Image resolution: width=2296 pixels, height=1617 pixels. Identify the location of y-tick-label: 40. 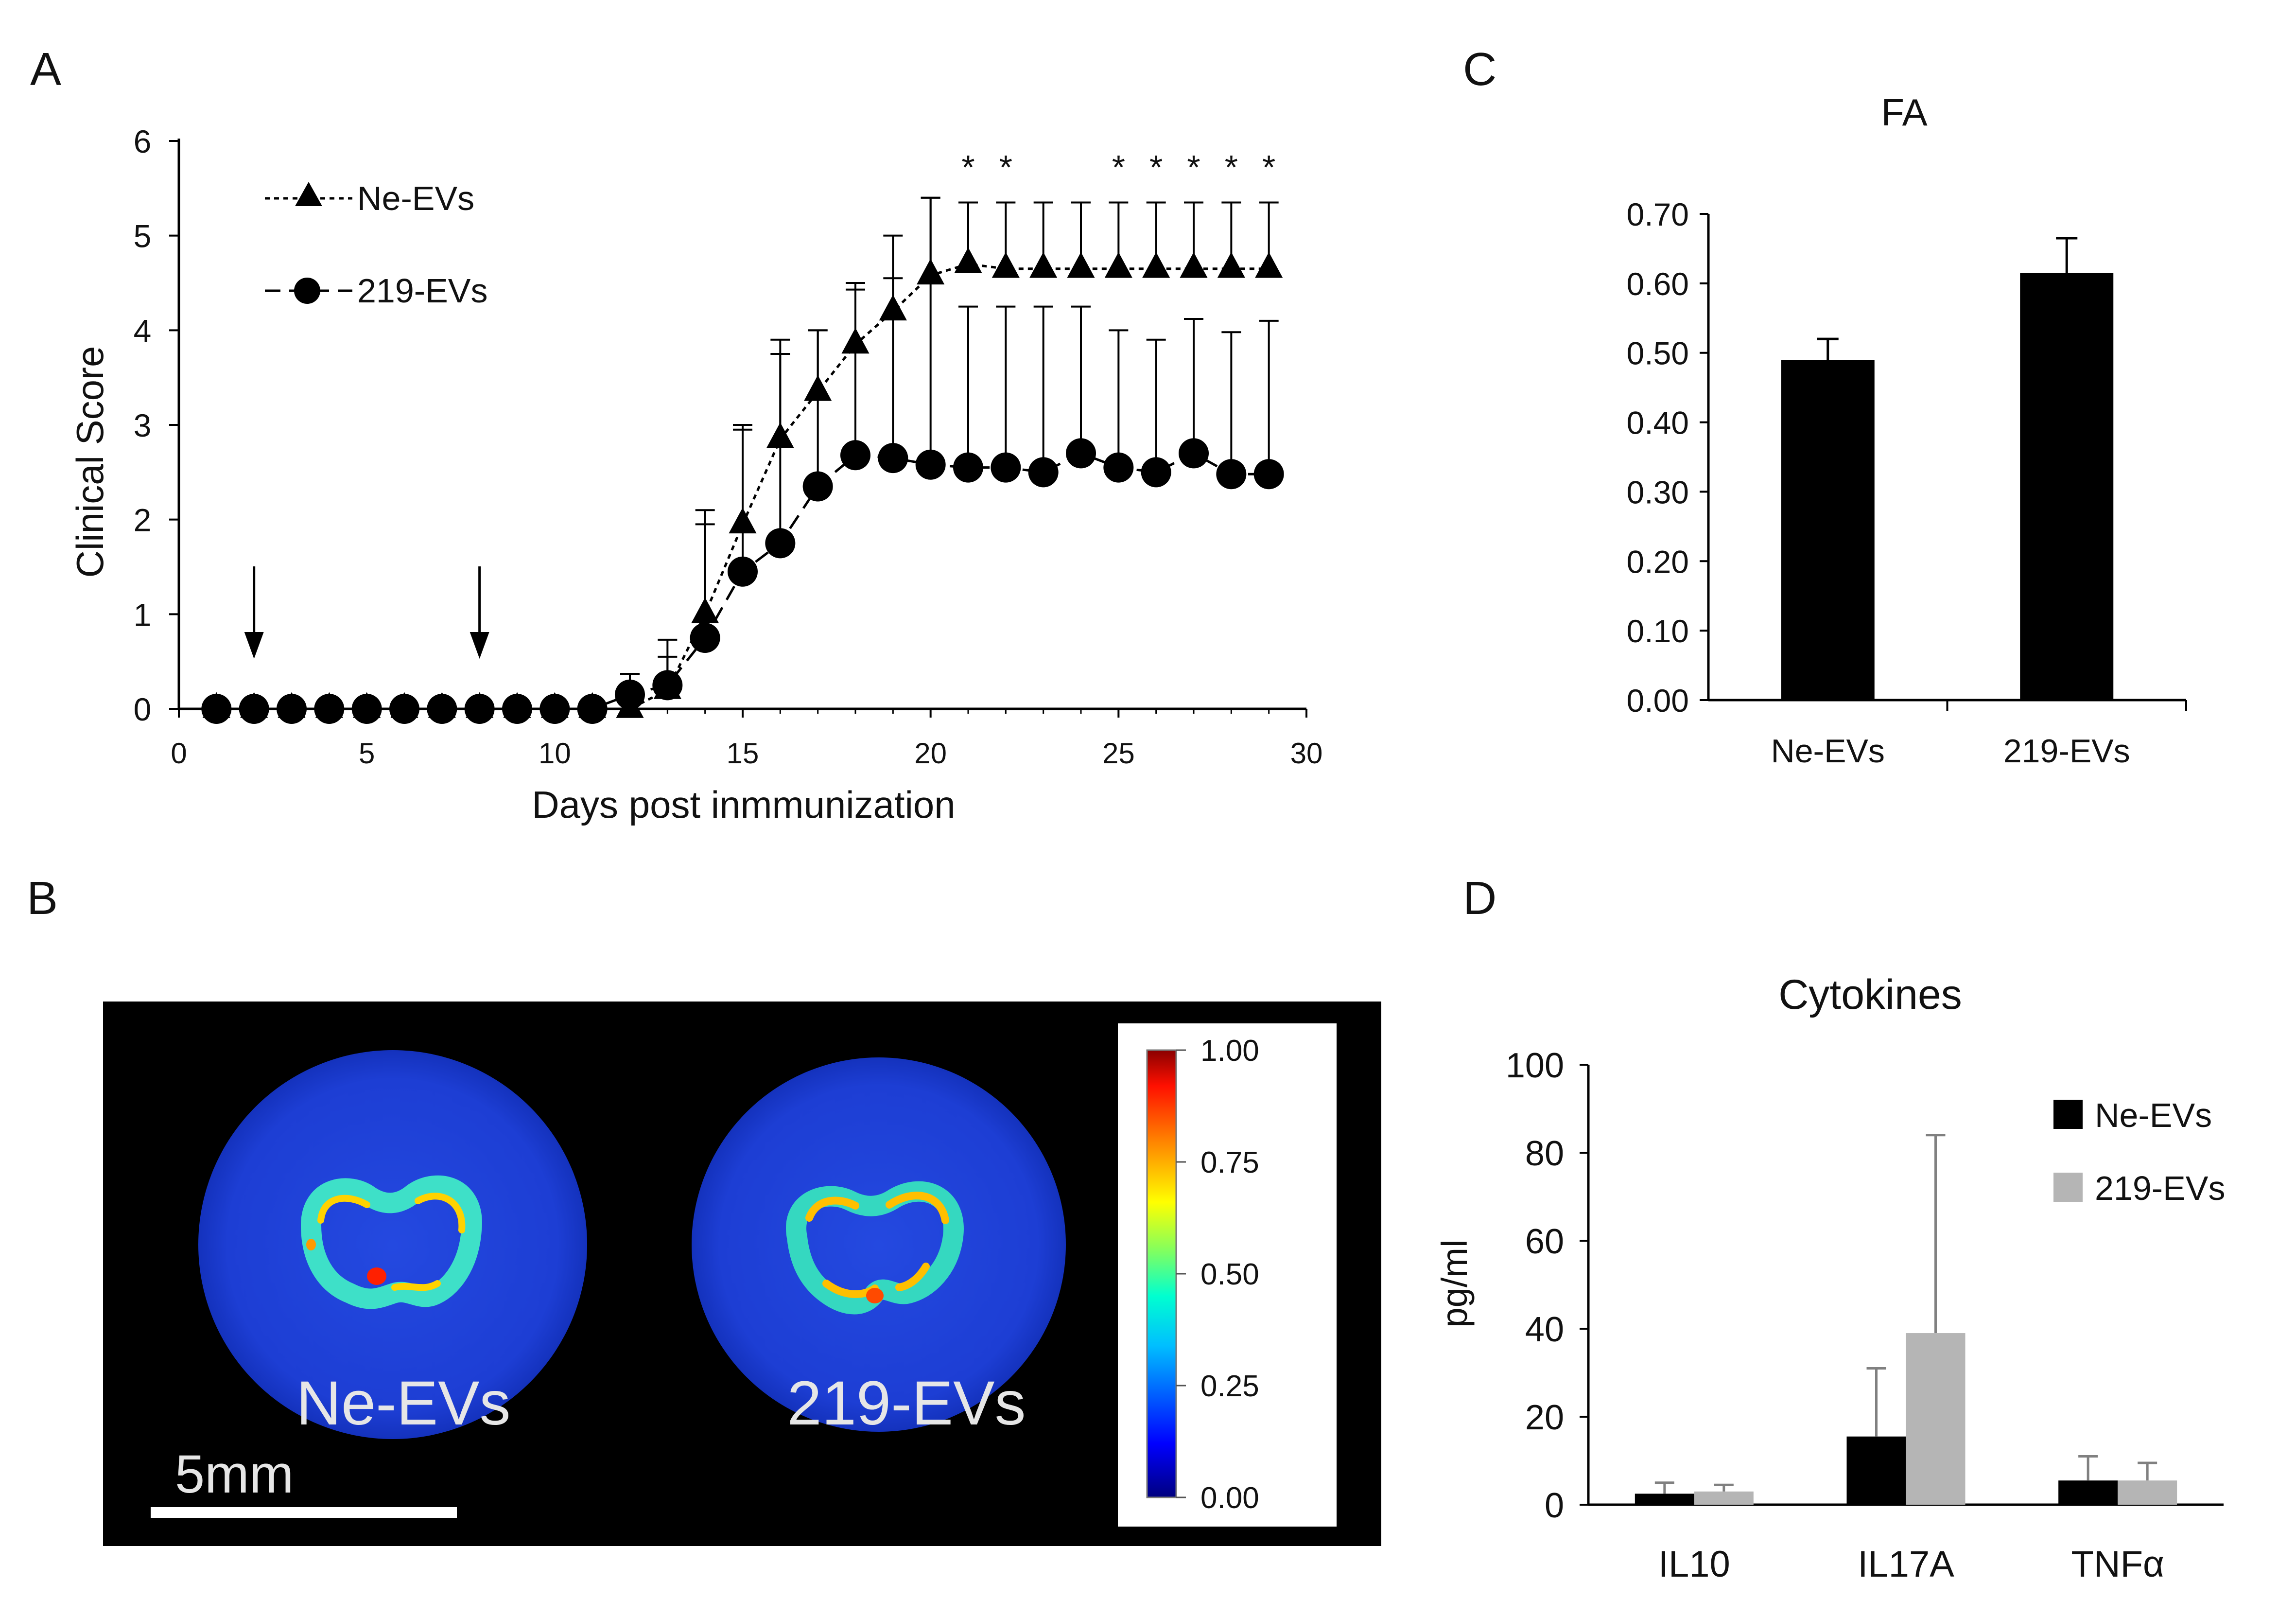
(1544, 1330).